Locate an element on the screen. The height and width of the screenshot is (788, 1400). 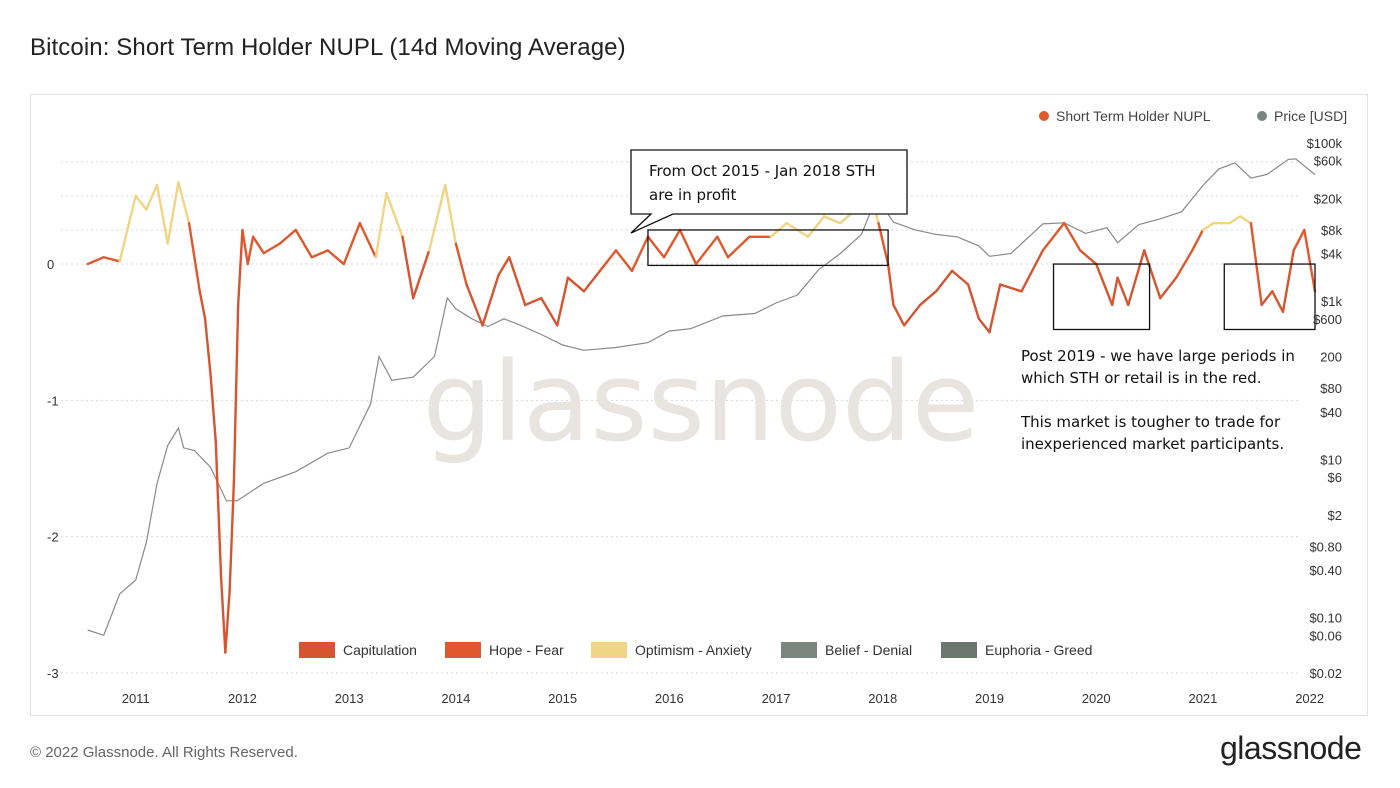
x-tick-label: 2022 is located at coordinates (1309, 698).